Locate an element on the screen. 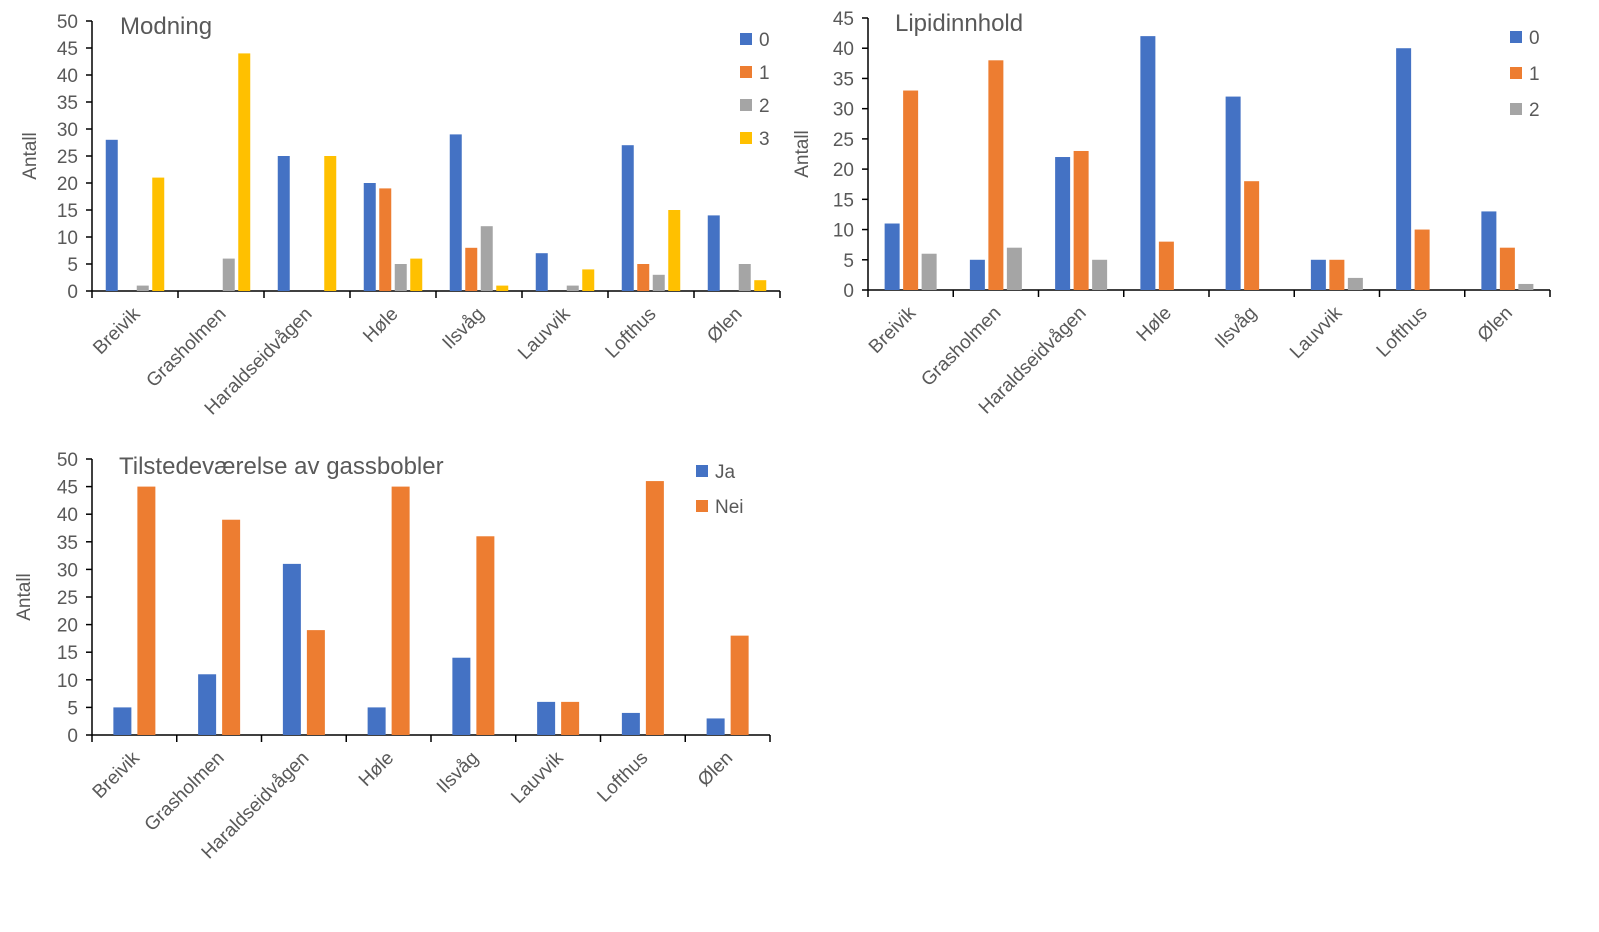 The image size is (1599, 932). legend-label: Nei is located at coordinates (729, 507).